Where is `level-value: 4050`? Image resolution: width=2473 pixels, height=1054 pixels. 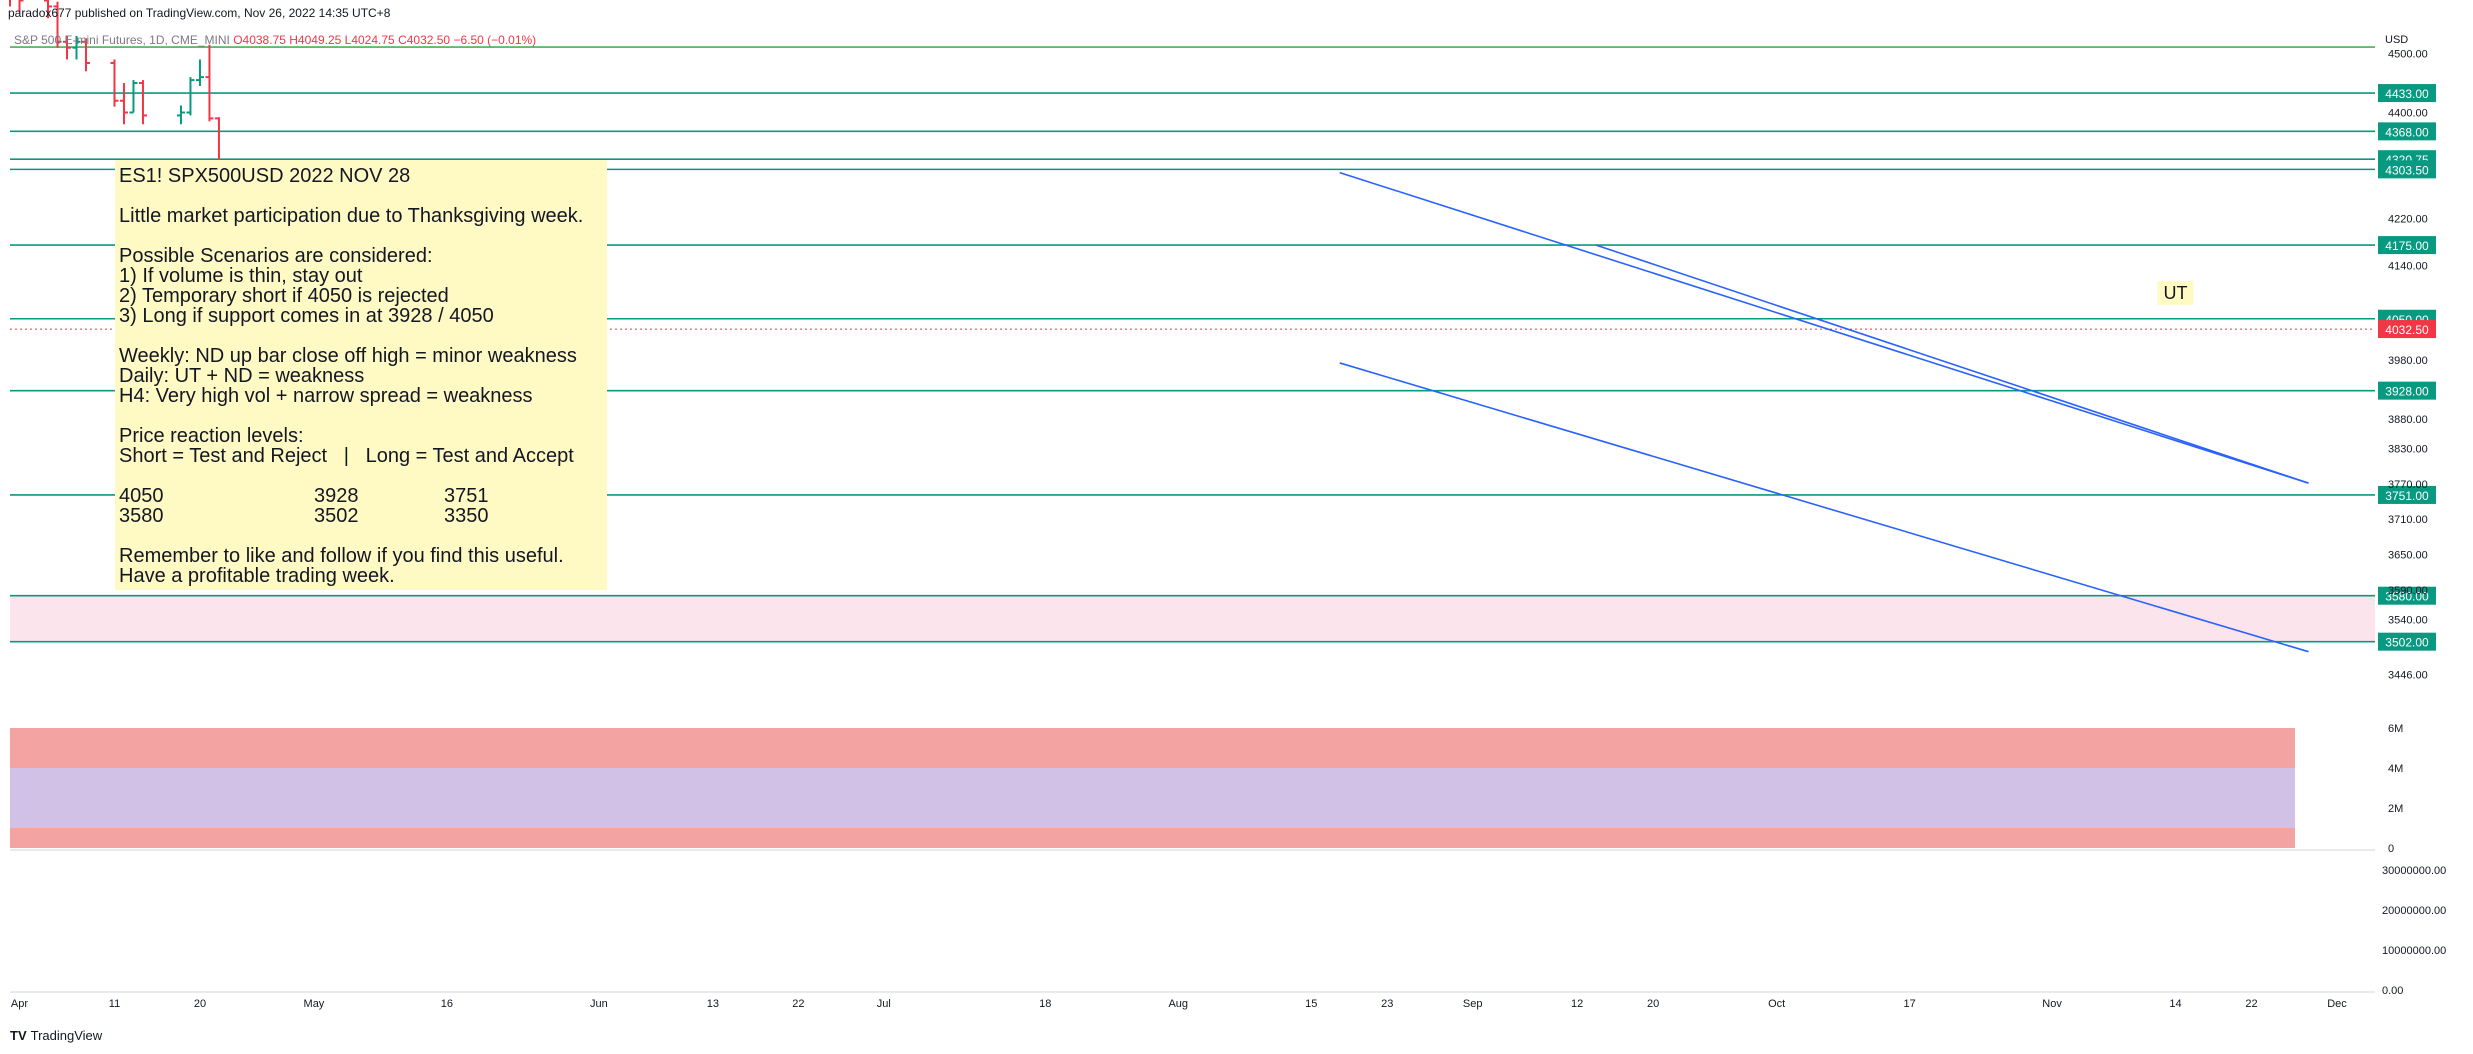 level-value: 4050 is located at coordinates (141, 496).